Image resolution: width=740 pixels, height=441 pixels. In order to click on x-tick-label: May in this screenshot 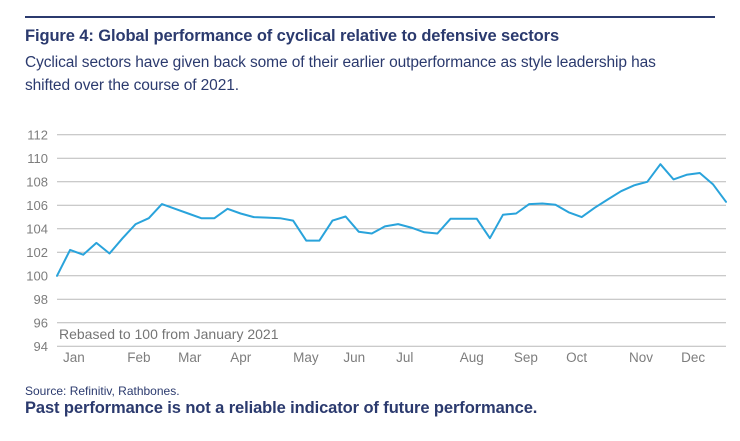, I will do `click(306, 357)`.